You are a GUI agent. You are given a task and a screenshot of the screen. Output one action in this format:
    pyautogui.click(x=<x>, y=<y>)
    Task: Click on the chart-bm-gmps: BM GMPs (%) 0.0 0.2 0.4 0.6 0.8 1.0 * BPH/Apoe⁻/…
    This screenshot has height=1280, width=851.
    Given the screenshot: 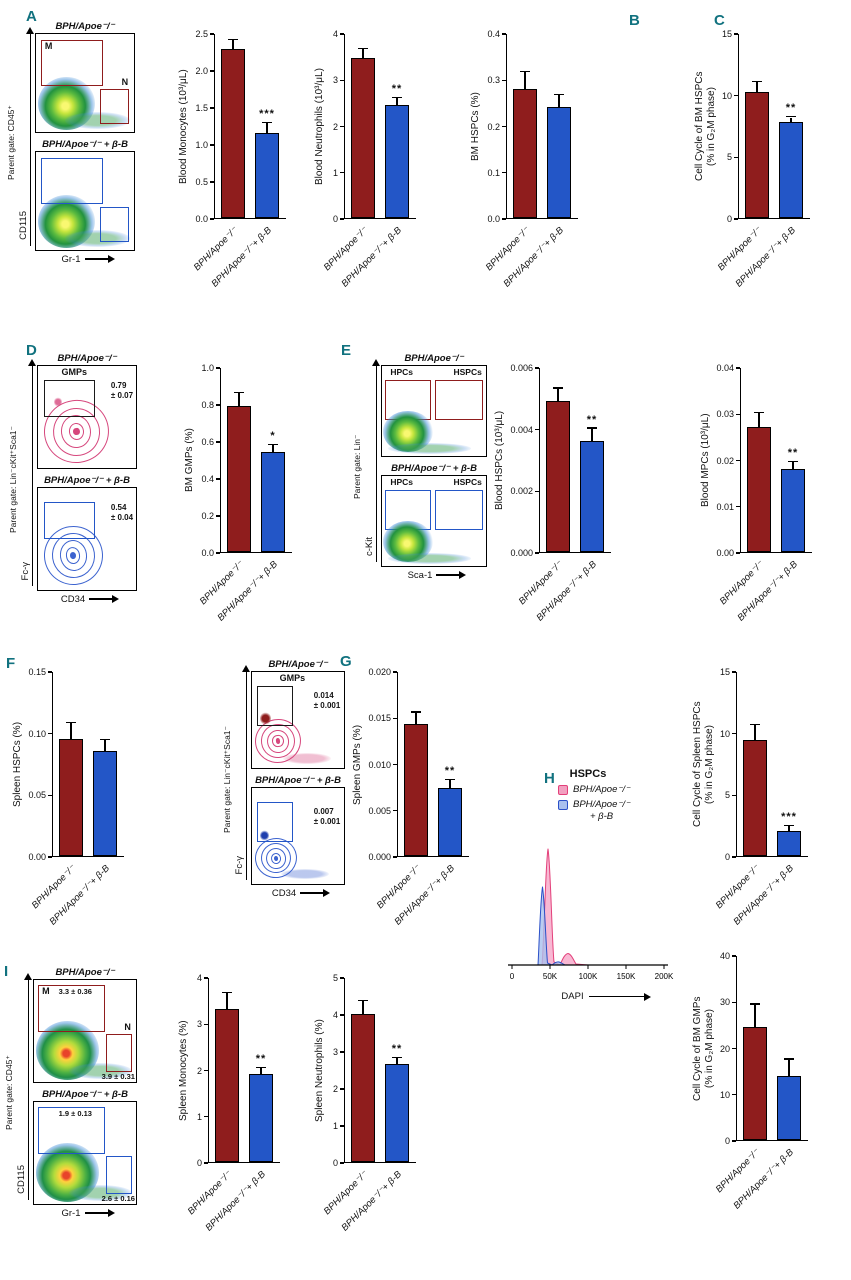 What is the action you would take?
    pyautogui.click(x=238, y=499)
    